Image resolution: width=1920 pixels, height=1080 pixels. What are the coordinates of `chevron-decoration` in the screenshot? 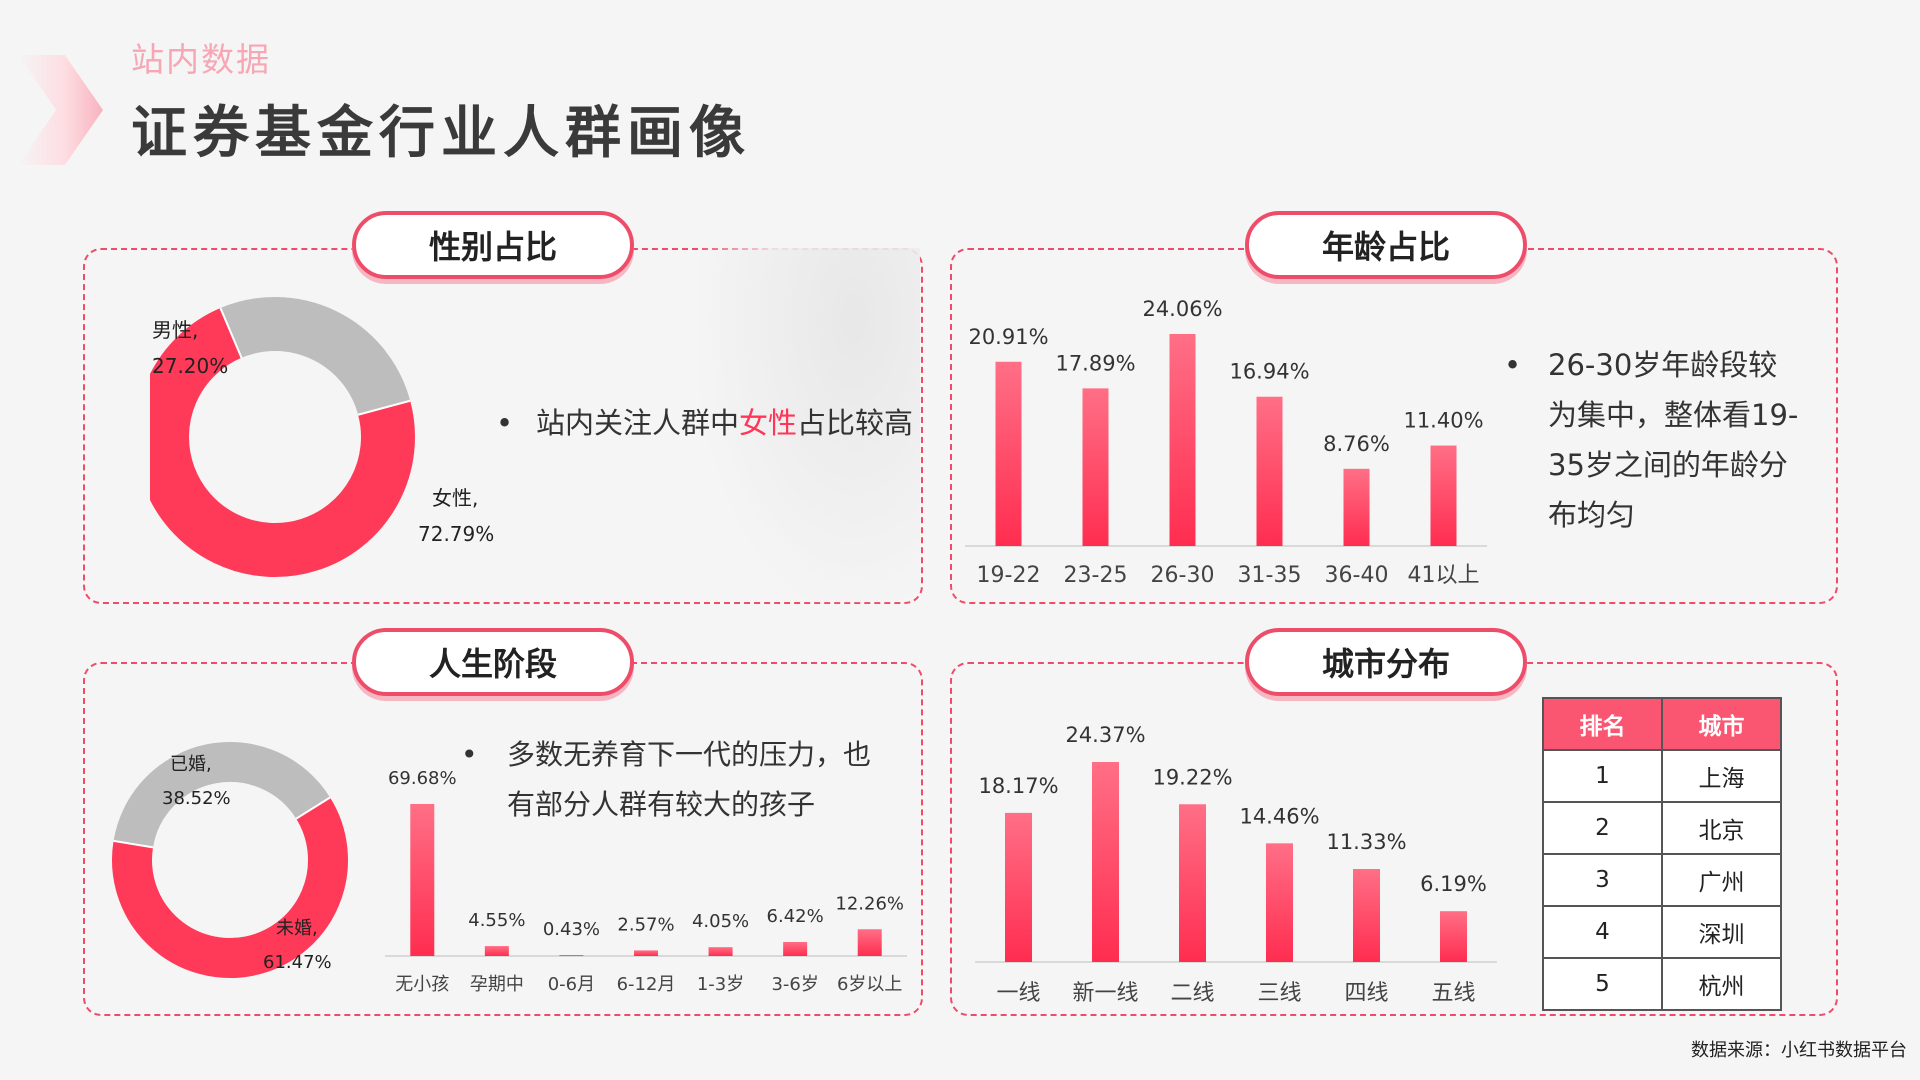 It's located at (60, 110).